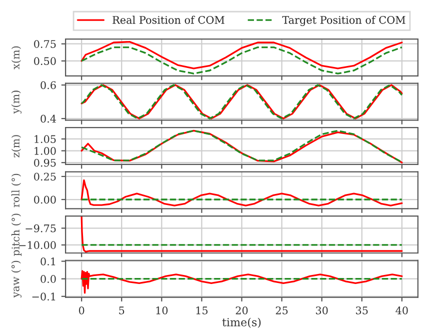  I want to click on x-tick-label: 15, so click(202, 310).